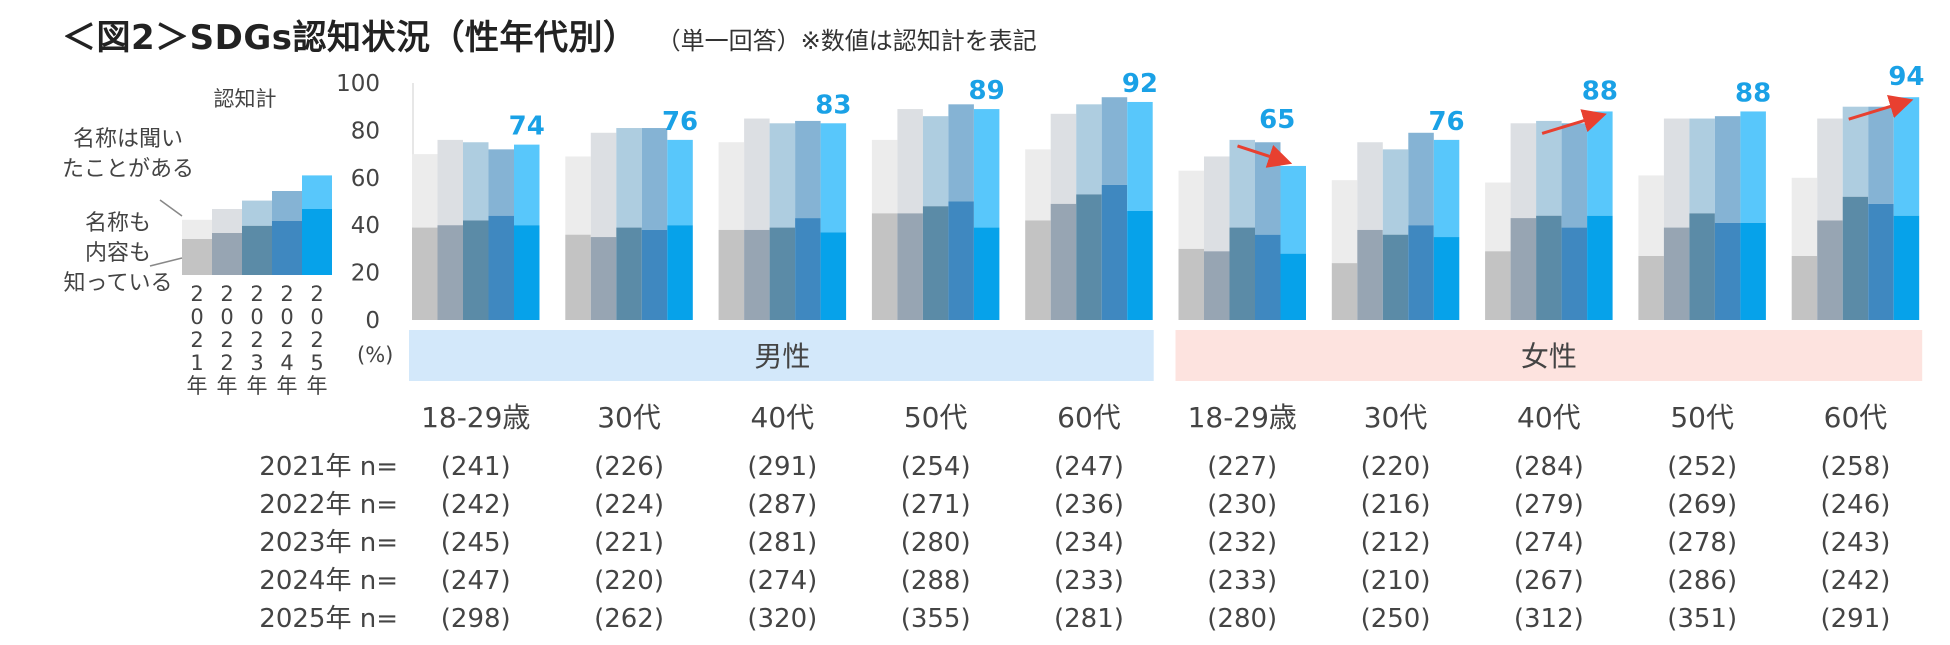 This screenshot has width=1950, height=645. Describe the element at coordinates (286, 363) in the screenshot. I see `legend-year-char: 4` at that location.